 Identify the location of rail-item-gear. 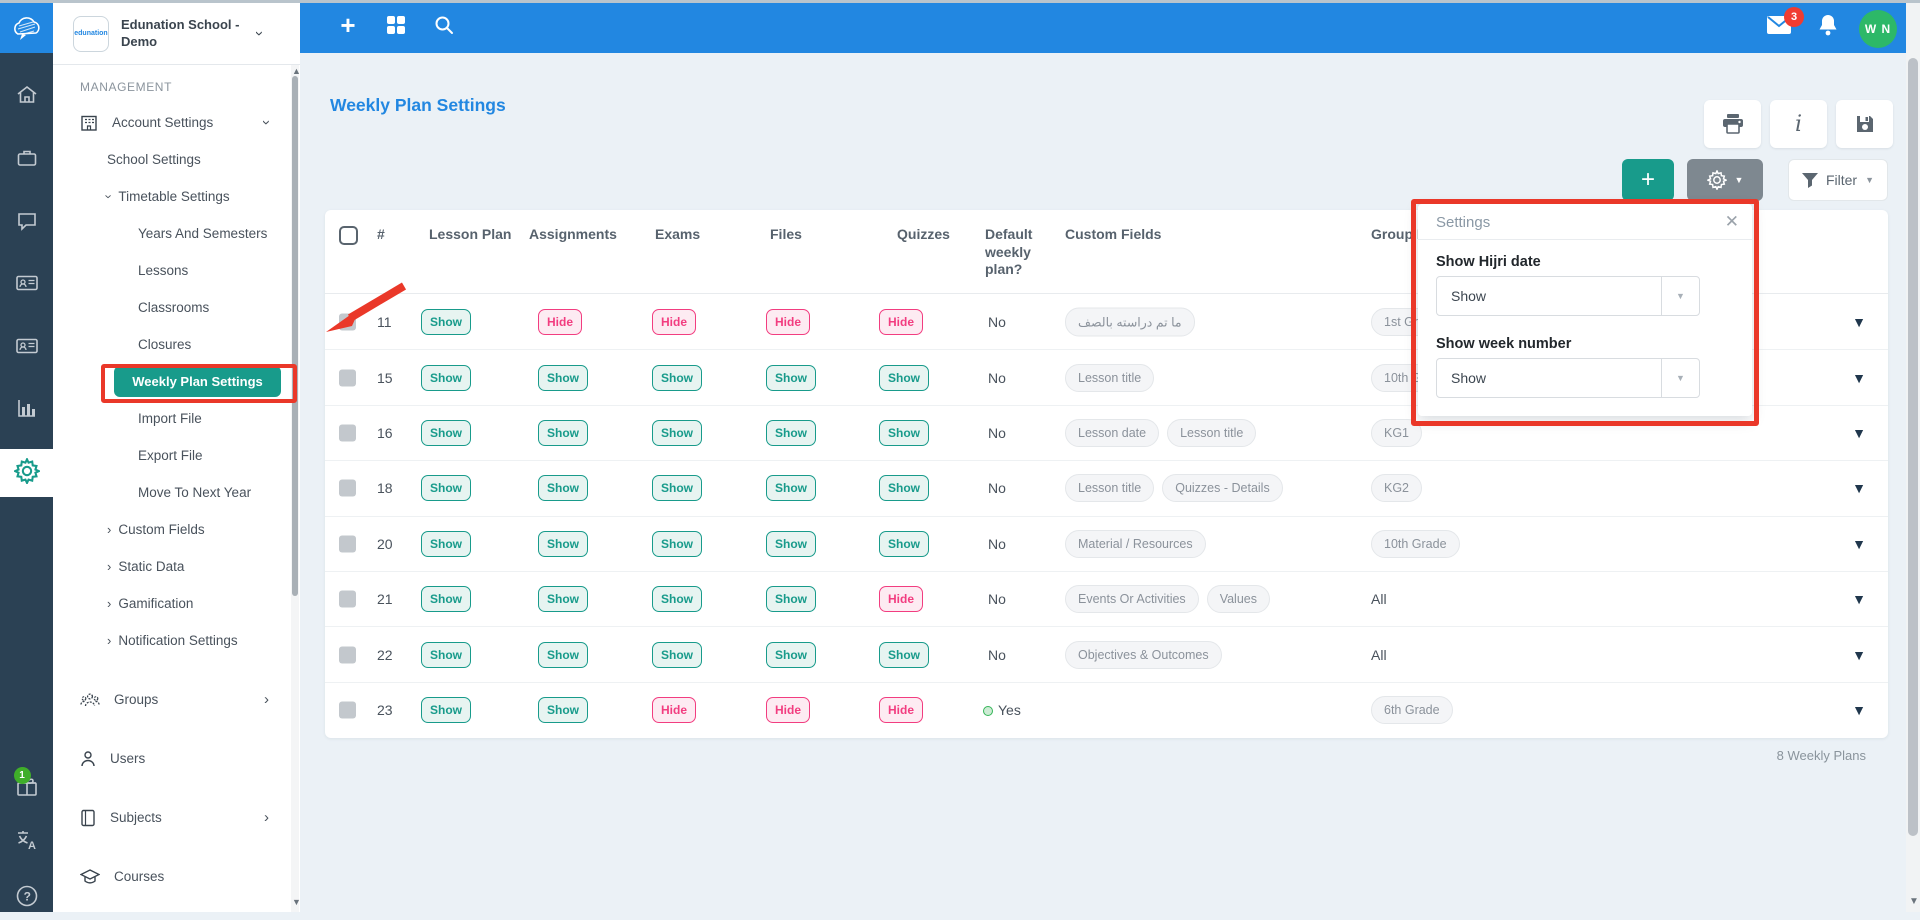
(26, 473).